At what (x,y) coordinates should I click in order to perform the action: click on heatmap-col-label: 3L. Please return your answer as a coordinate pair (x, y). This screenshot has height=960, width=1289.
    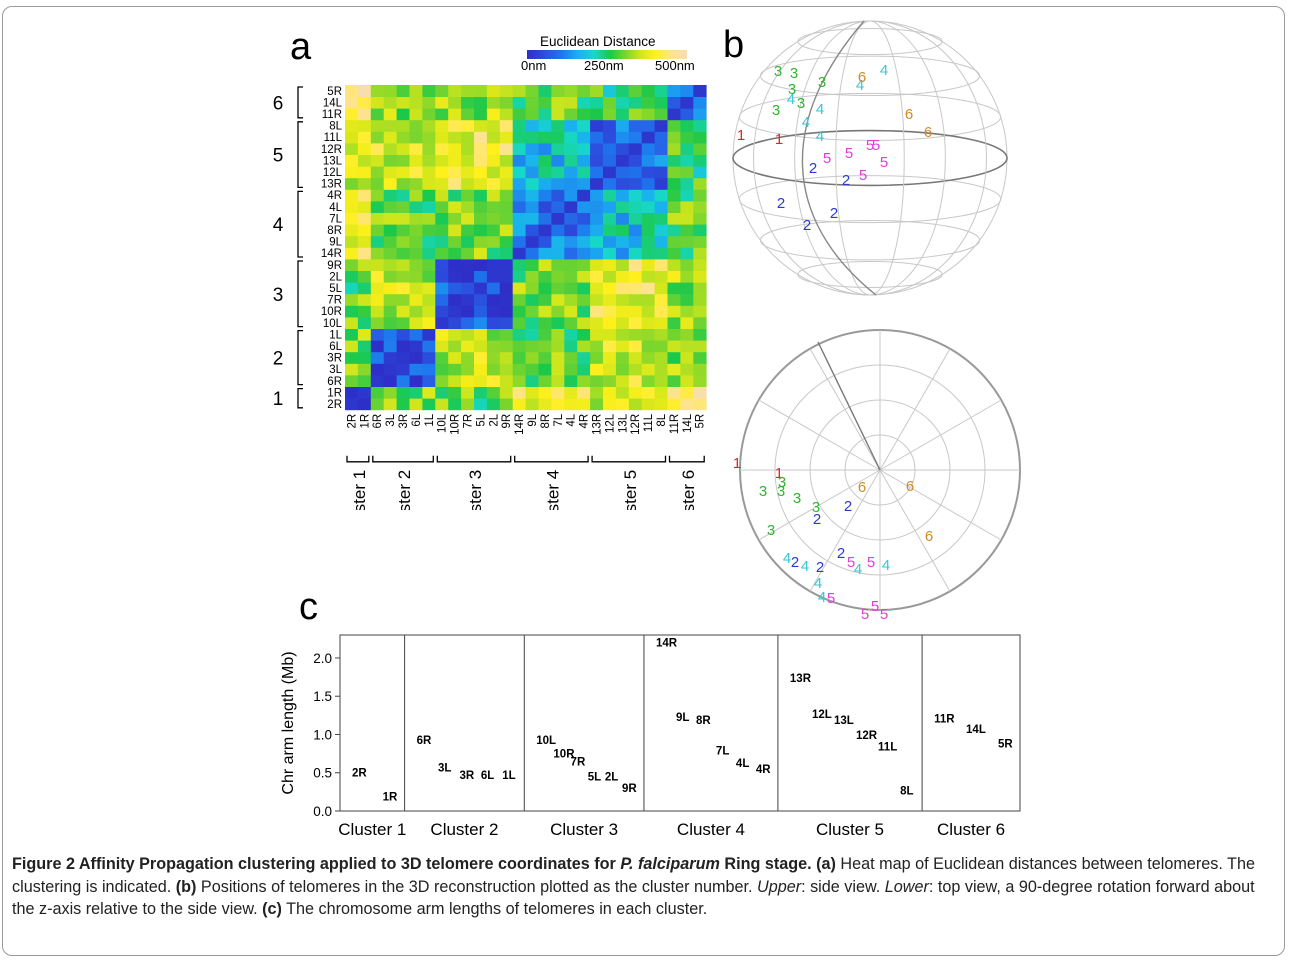
    Looking at the image, I should click on (391, 419).